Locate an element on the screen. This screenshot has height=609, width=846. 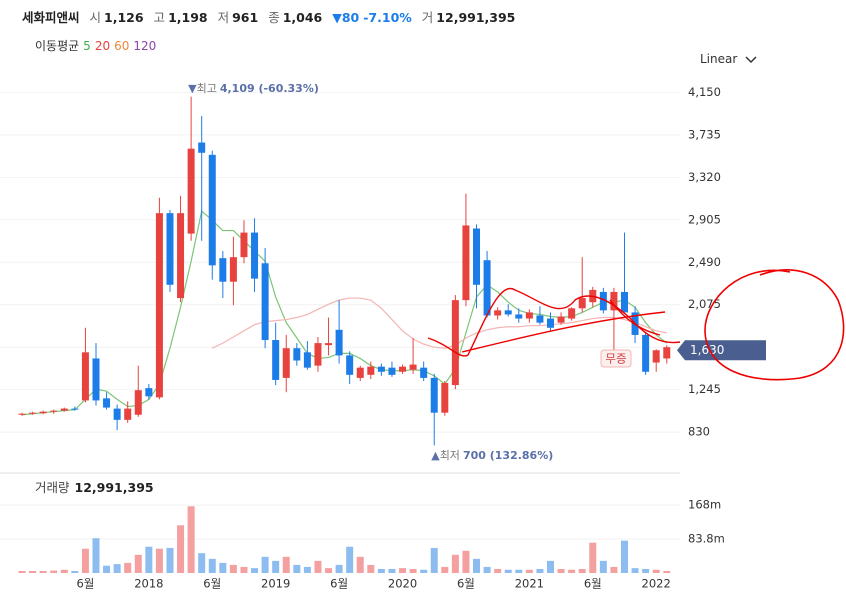
scale-menu: Linear is located at coordinates (728, 59).